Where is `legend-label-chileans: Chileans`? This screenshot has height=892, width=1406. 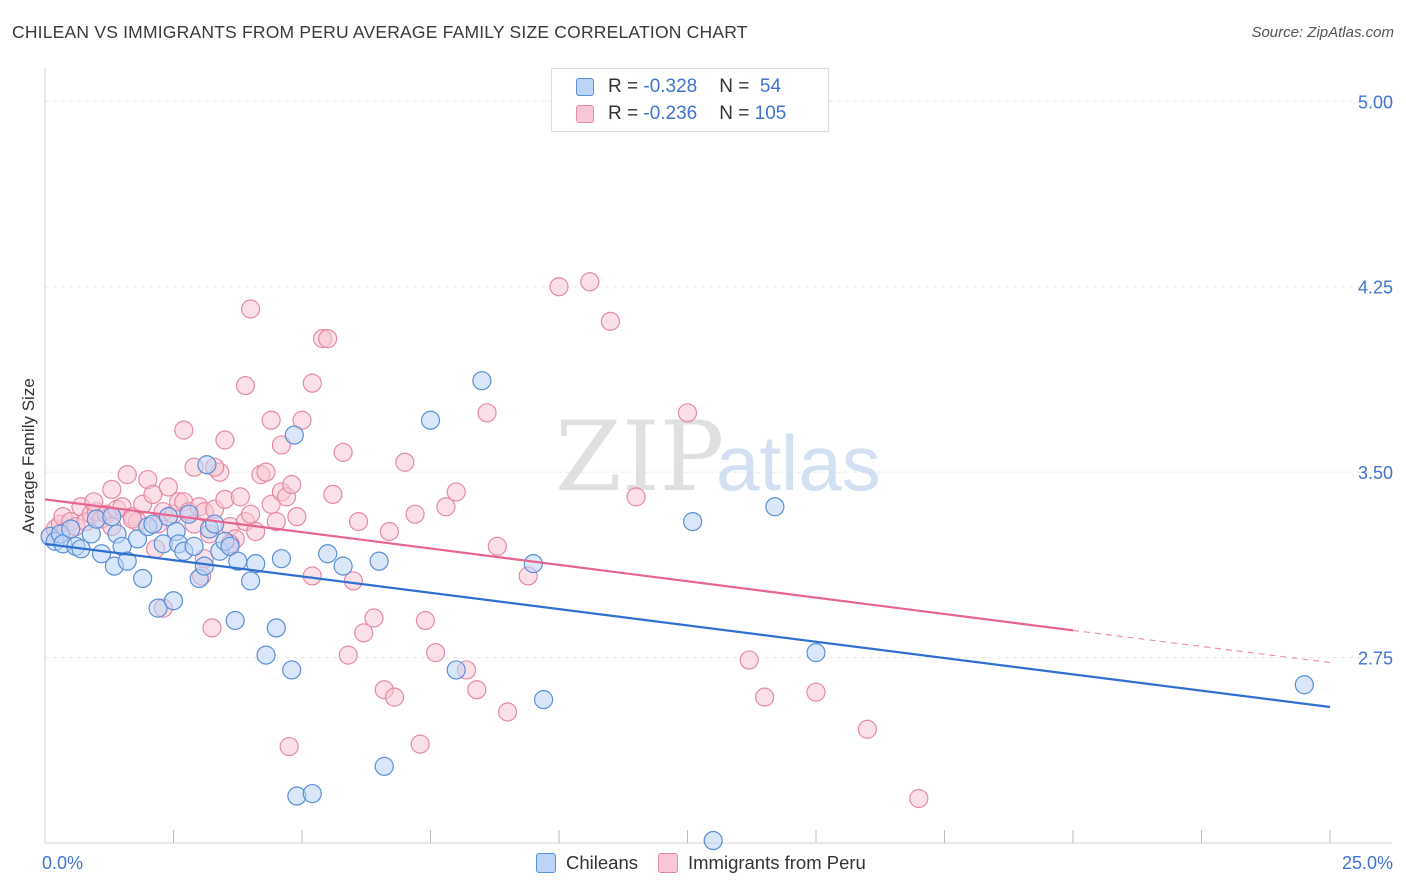
legend-label-chileans: Chileans is located at coordinates (602, 862).